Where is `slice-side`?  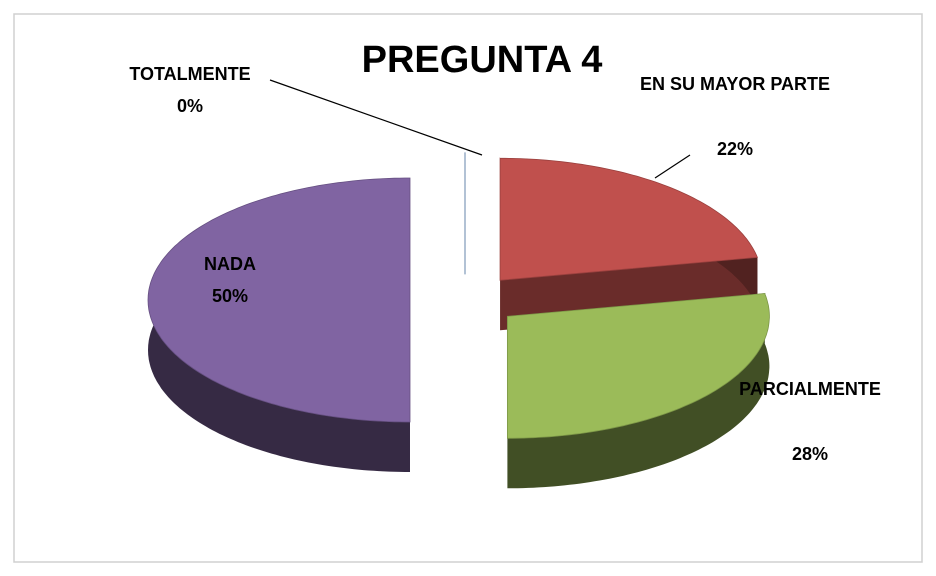 slice-side is located at coordinates (638, 391).